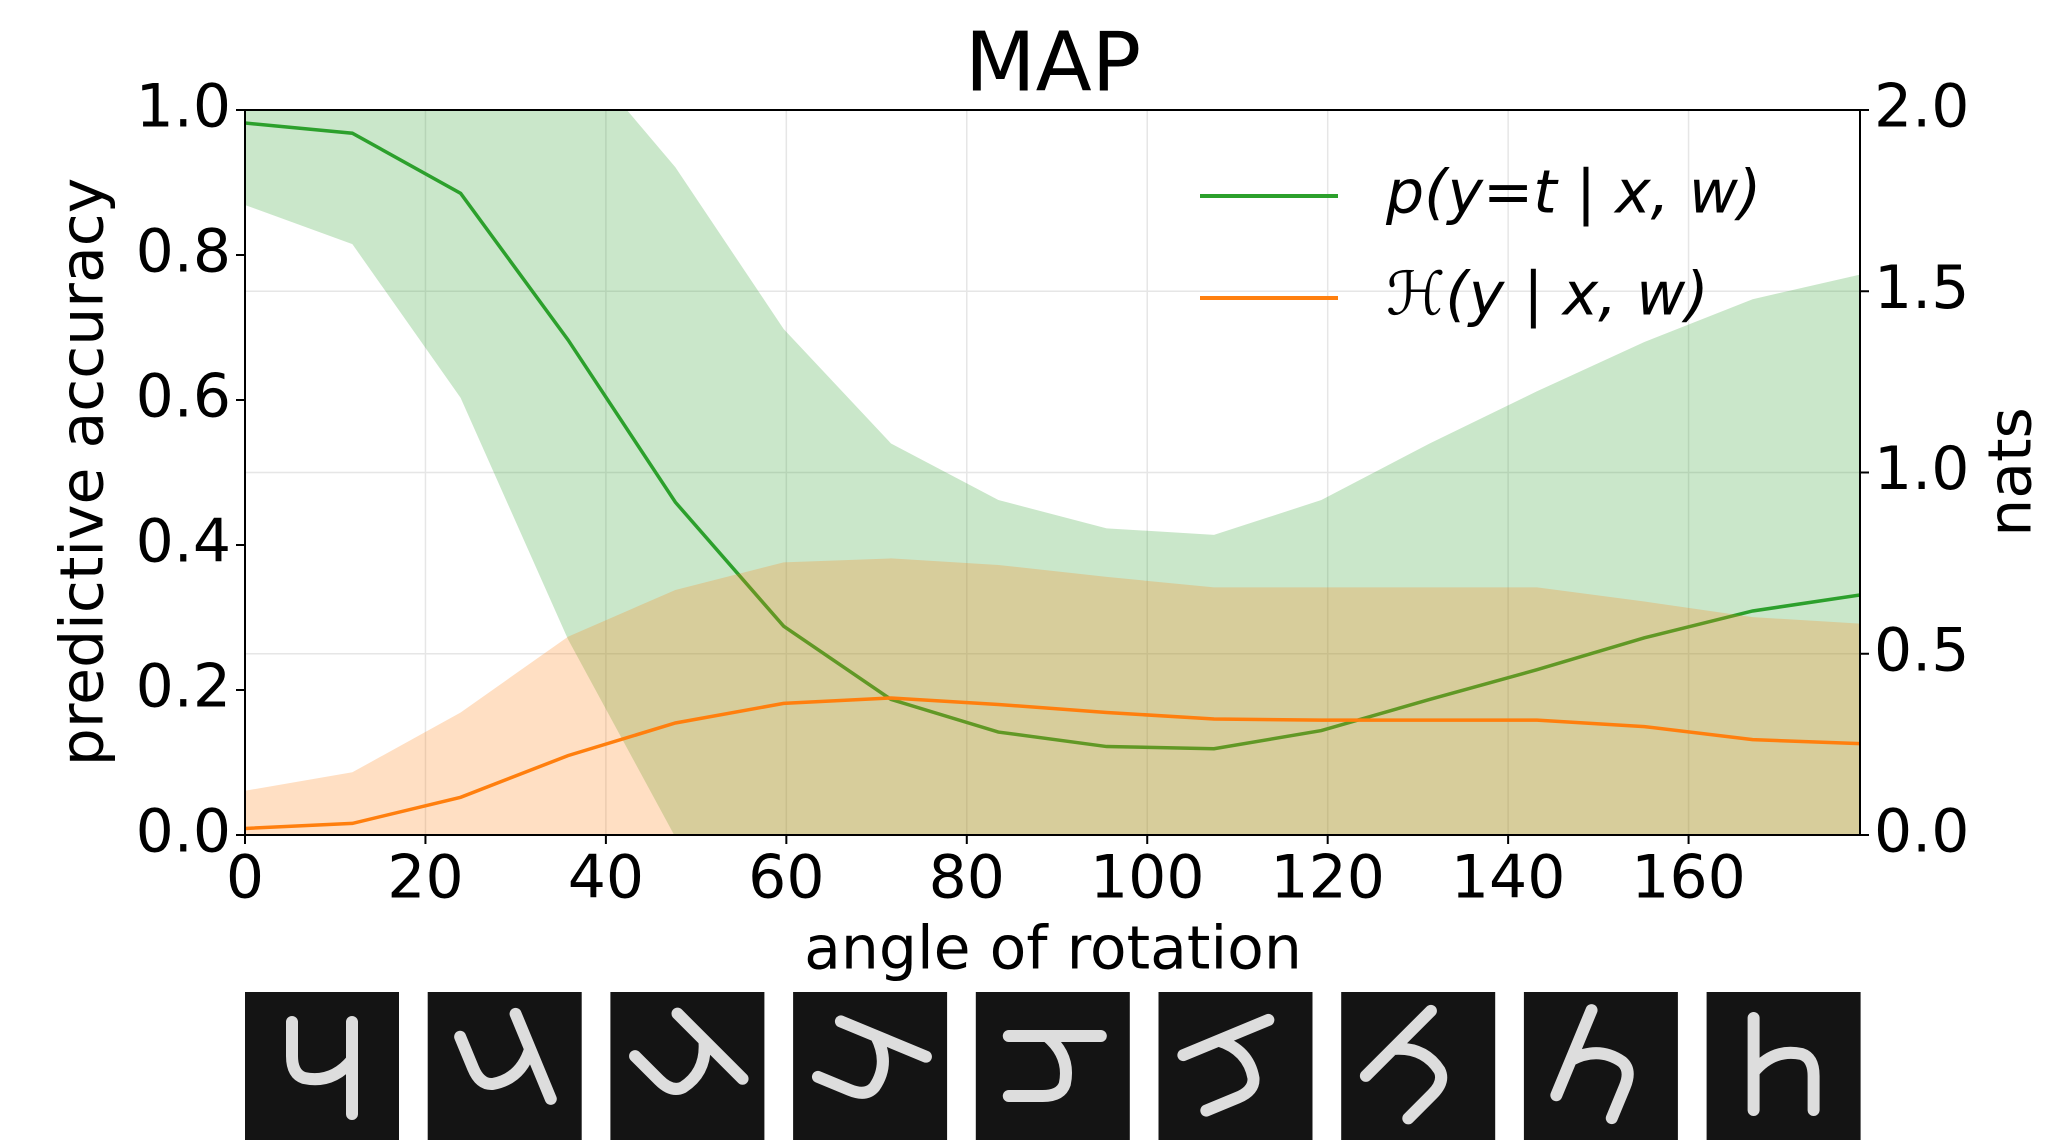 This screenshot has height=1140, width=2046. I want to click on chart-title: MAP, so click(1053, 62).